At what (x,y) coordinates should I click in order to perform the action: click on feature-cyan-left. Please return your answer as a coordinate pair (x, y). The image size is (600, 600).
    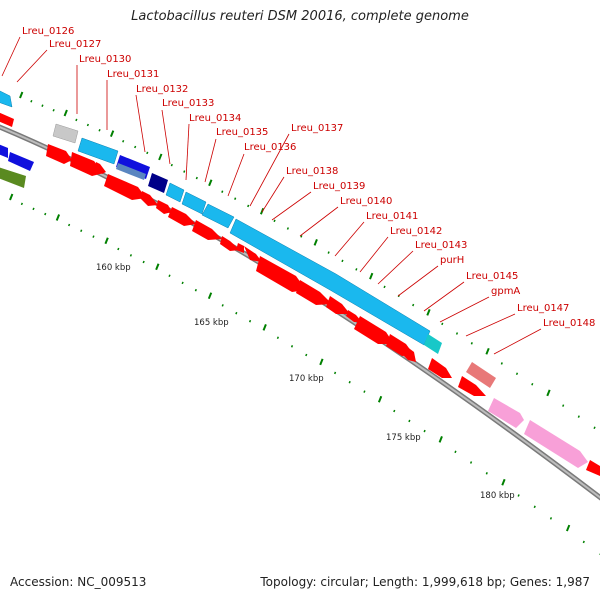
    Looking at the image, I should click on (6, 99).